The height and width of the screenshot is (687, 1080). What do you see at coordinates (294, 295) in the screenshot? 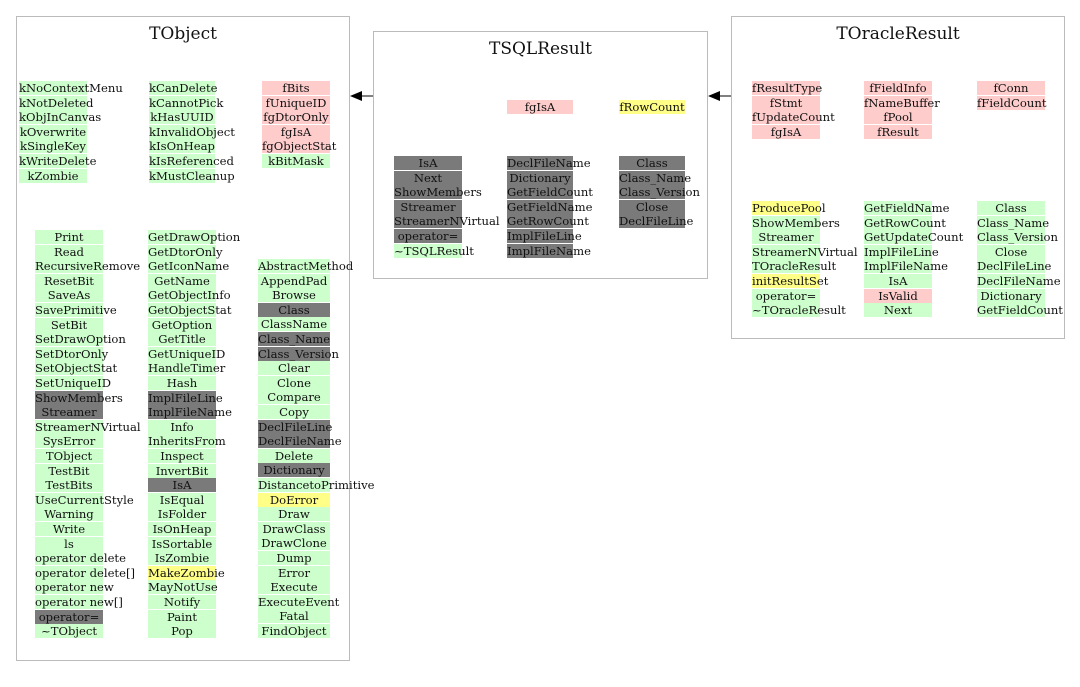
I see `tobject-member-browse: Browse` at bounding box center [294, 295].